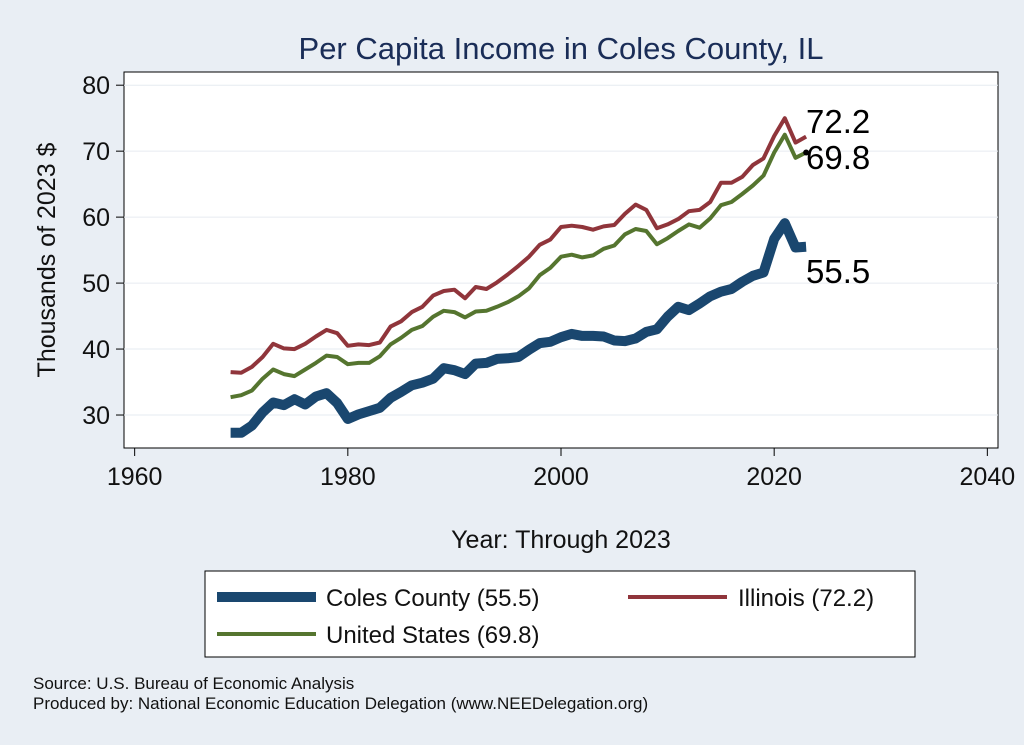 This screenshot has width=1024, height=745. Describe the element at coordinates (561, 477) in the screenshot. I see `xtick-label-2000: 2000` at that location.